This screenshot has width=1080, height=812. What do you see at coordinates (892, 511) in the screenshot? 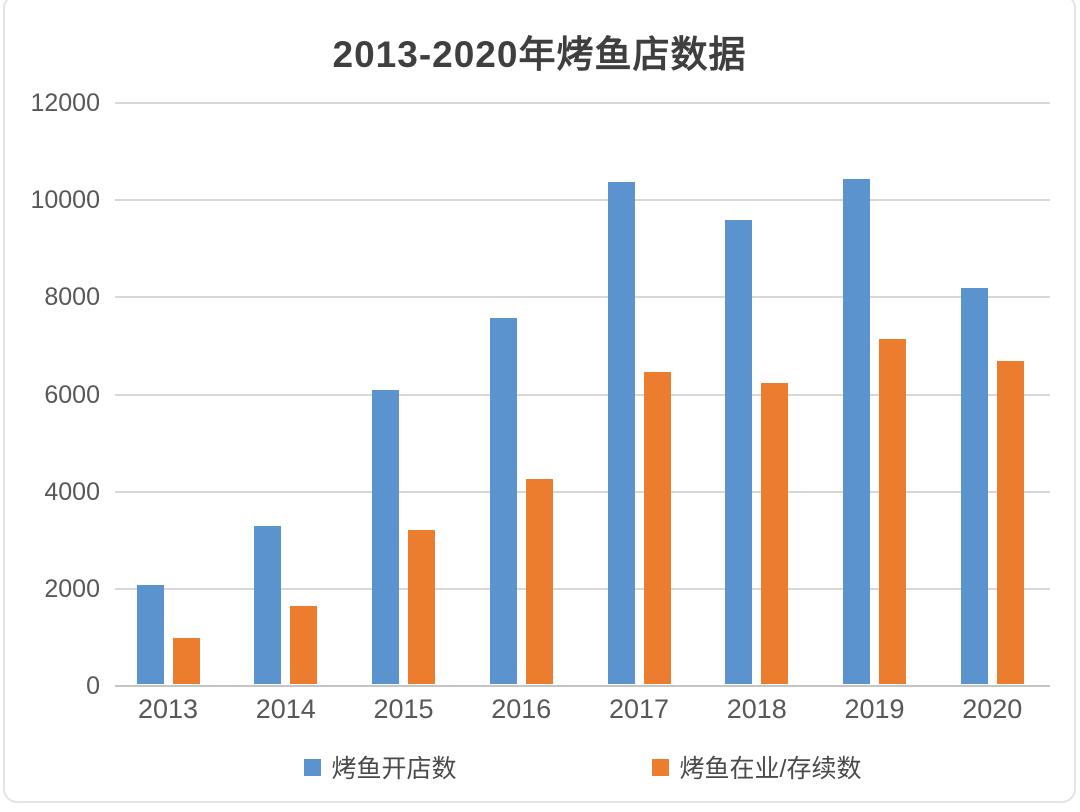
I see `bar-active-2019` at bounding box center [892, 511].